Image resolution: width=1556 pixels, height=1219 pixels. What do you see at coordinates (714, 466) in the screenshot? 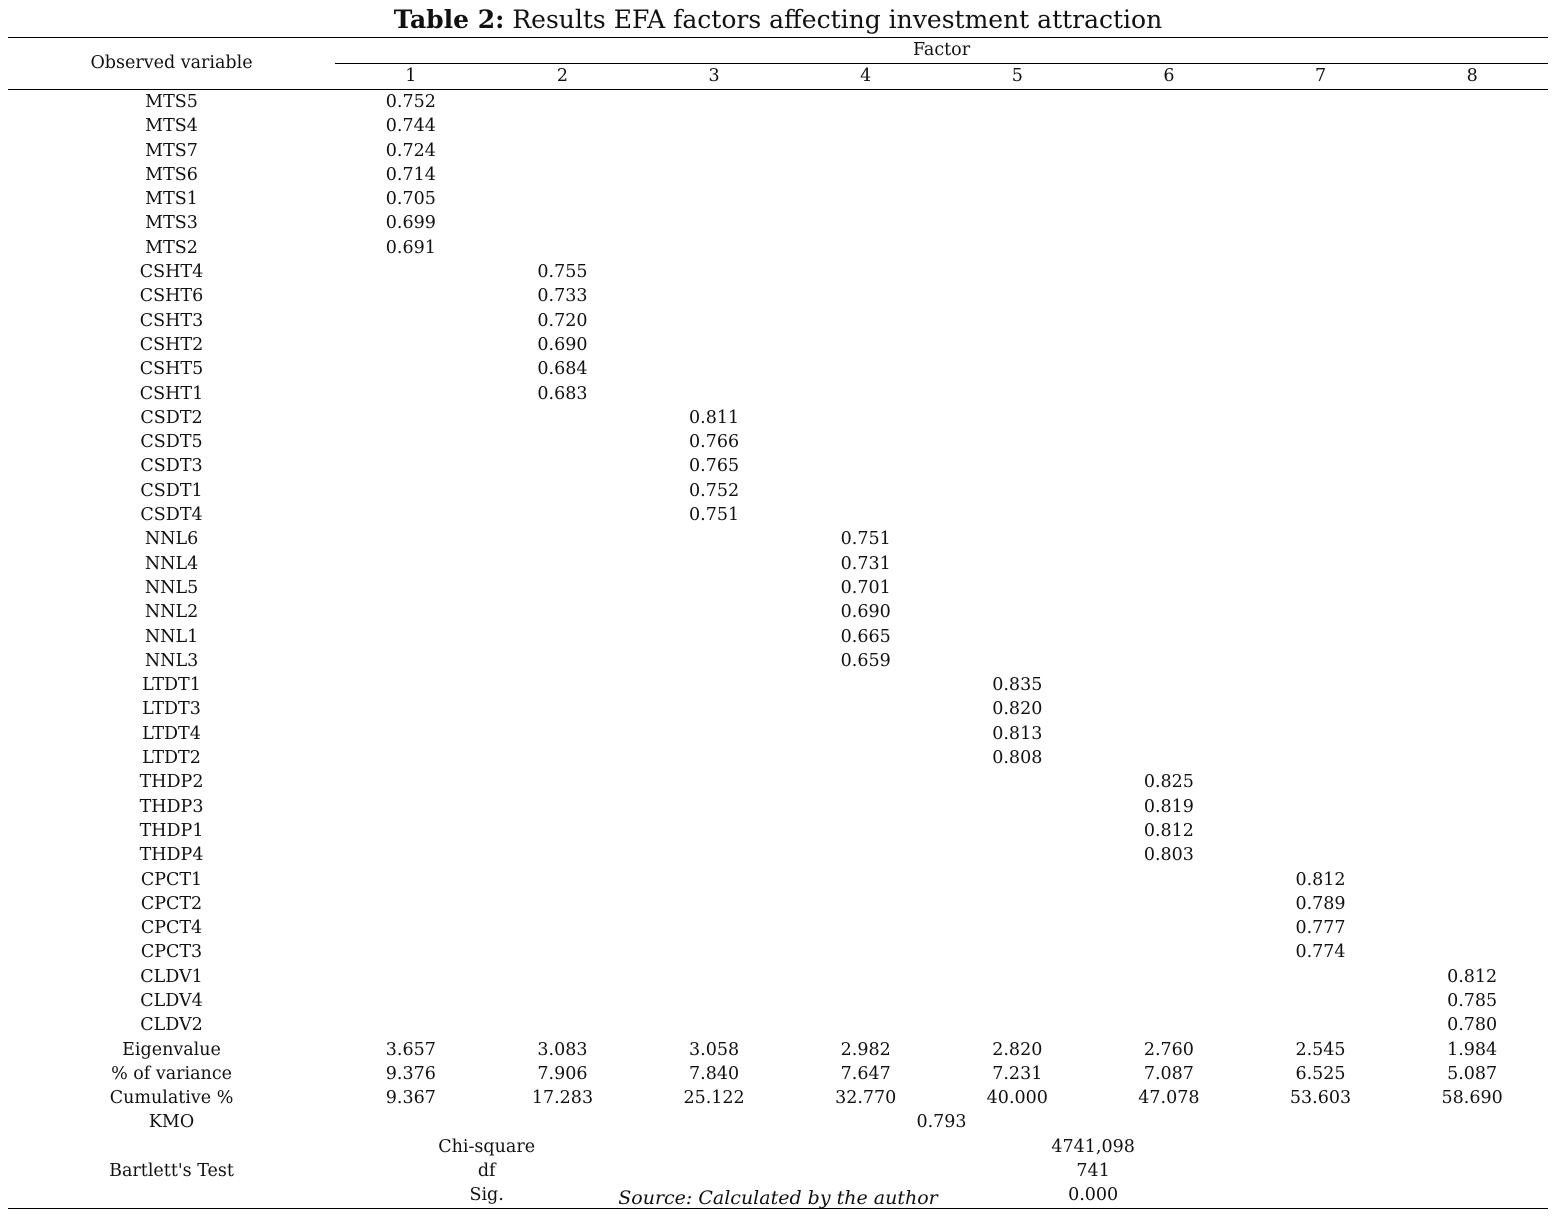
I see `loading-value: 0.765` at bounding box center [714, 466].